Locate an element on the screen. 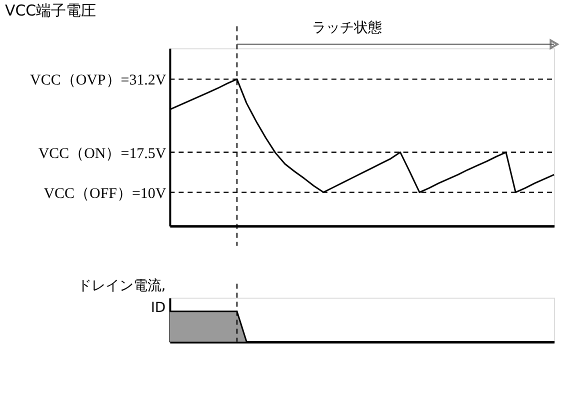 The height and width of the screenshot is (405, 568). text: ラッチ状態 is located at coordinates (347, 28).